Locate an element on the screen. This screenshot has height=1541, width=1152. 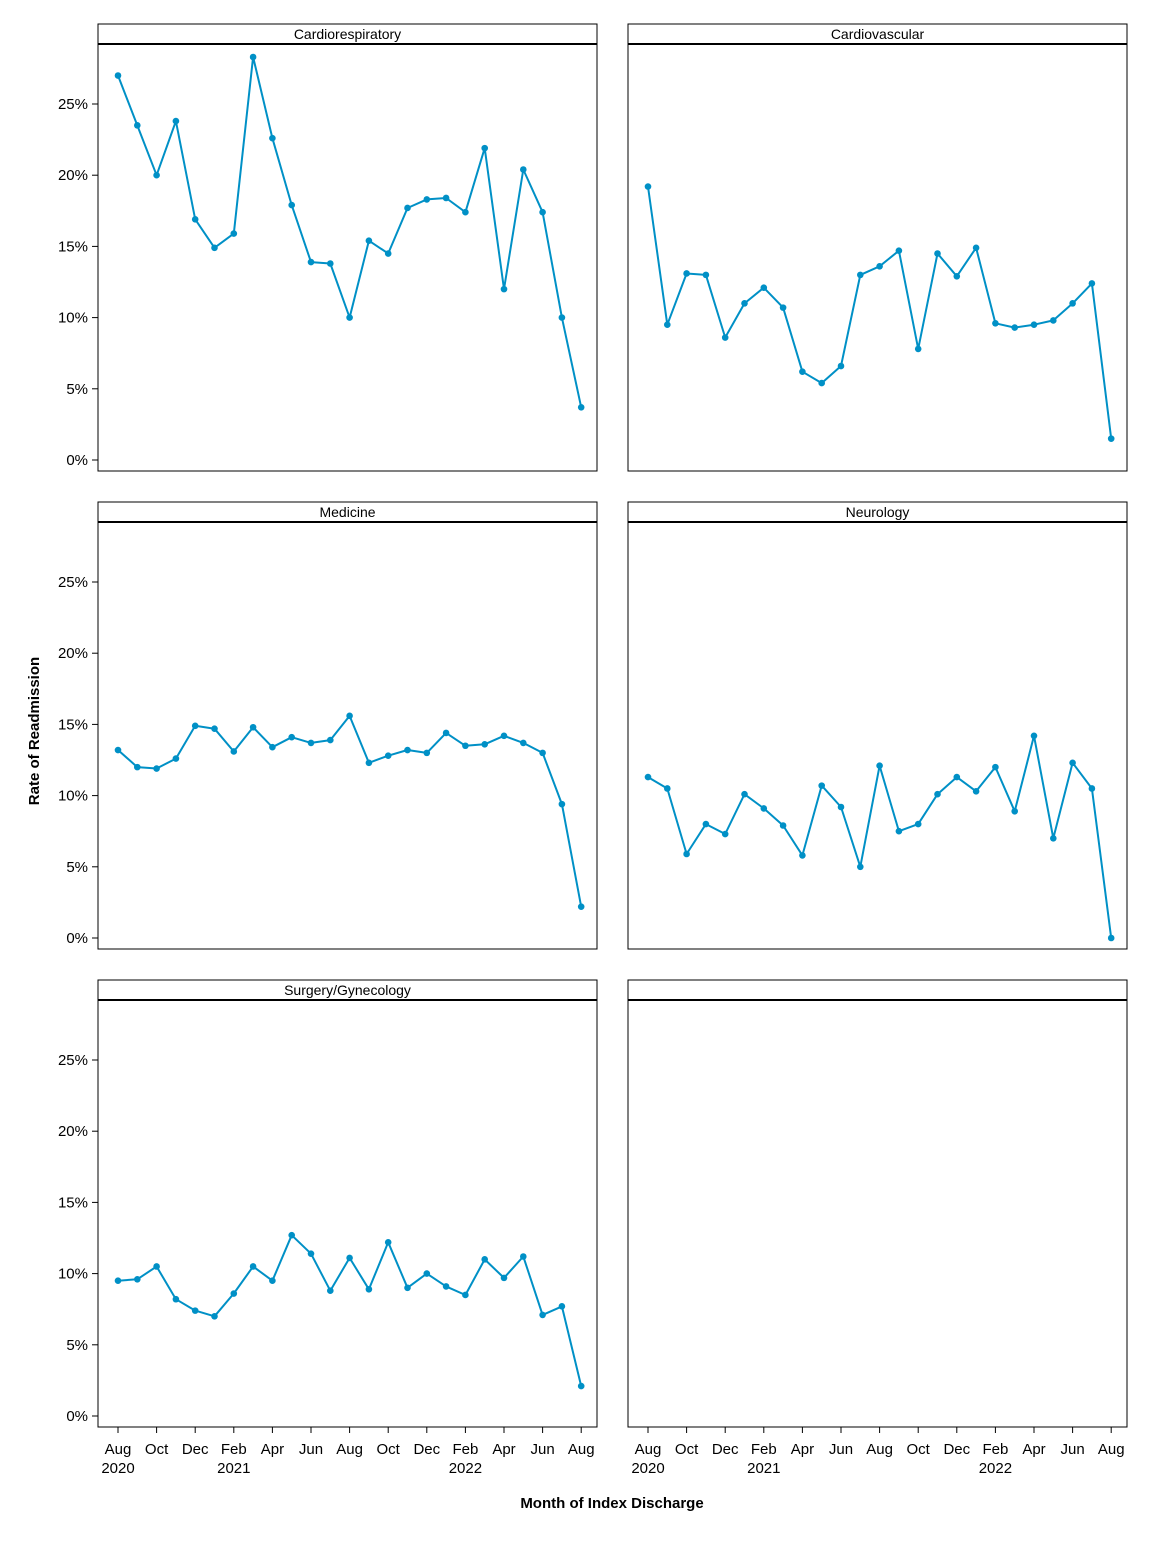
facet-panel: Cardiovascular is located at coordinates (877, 247).